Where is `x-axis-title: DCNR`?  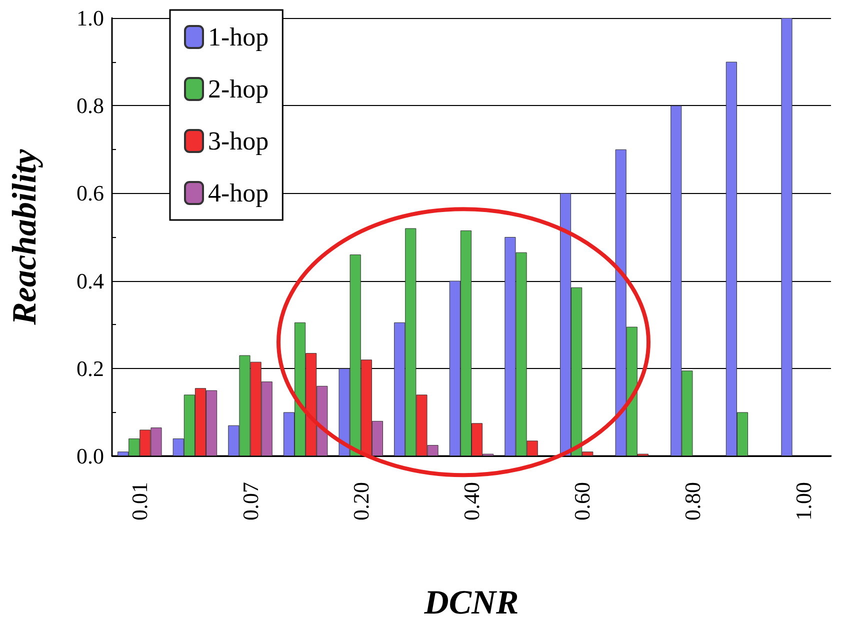
x-axis-title: DCNR is located at coordinates (471, 603).